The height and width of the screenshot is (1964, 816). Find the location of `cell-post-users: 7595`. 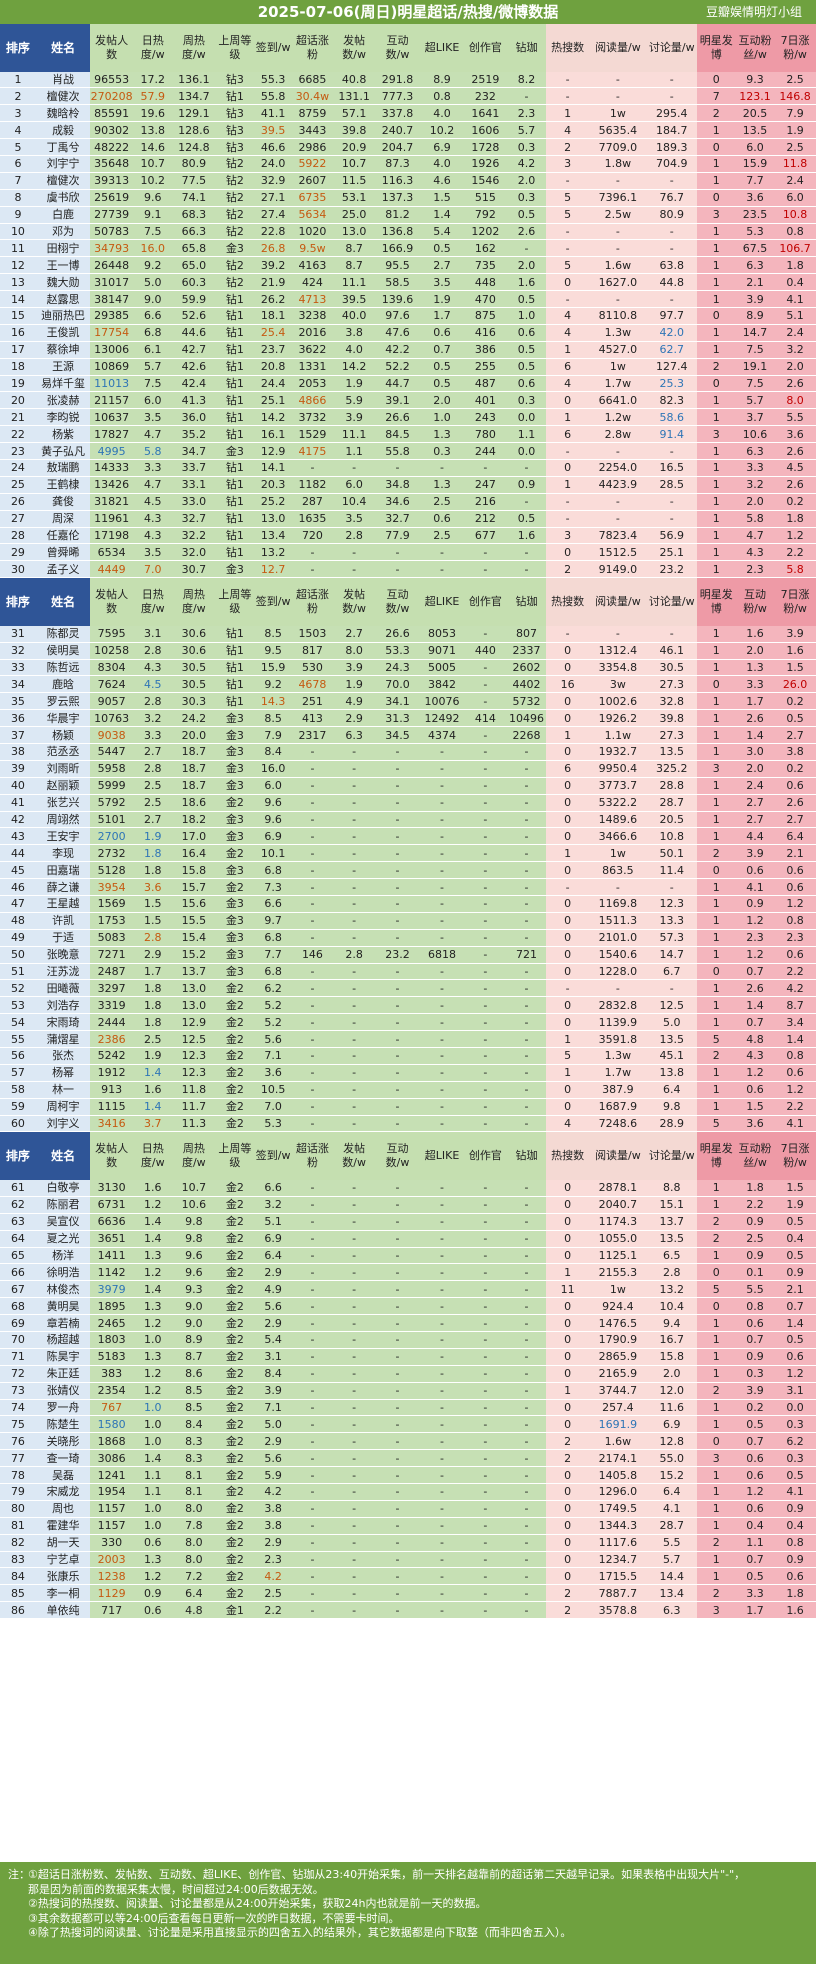

cell-post-users: 7595 is located at coordinates (112, 634).